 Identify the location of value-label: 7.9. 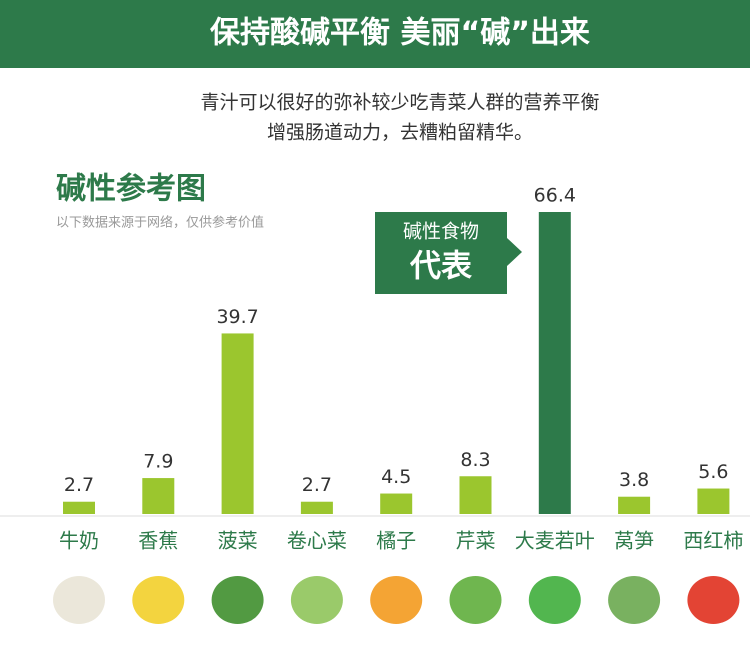
(158, 462).